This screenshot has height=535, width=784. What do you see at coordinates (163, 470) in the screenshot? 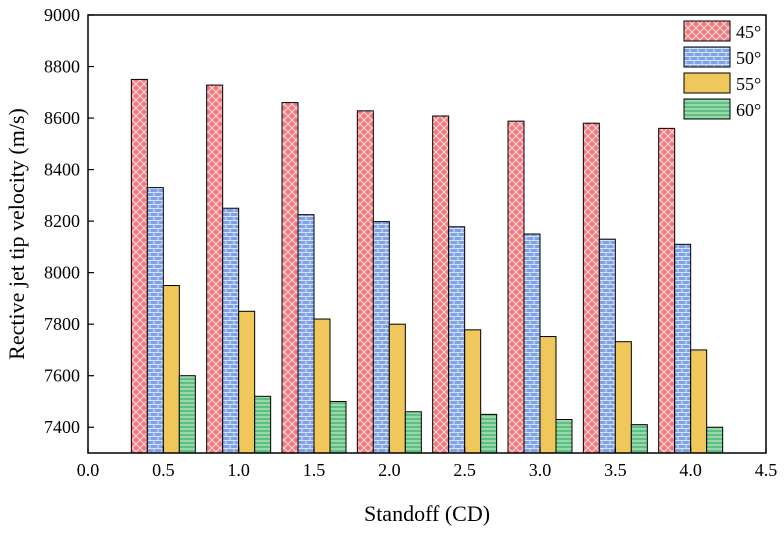
I see `x-tick-label: 0.5` at bounding box center [163, 470].